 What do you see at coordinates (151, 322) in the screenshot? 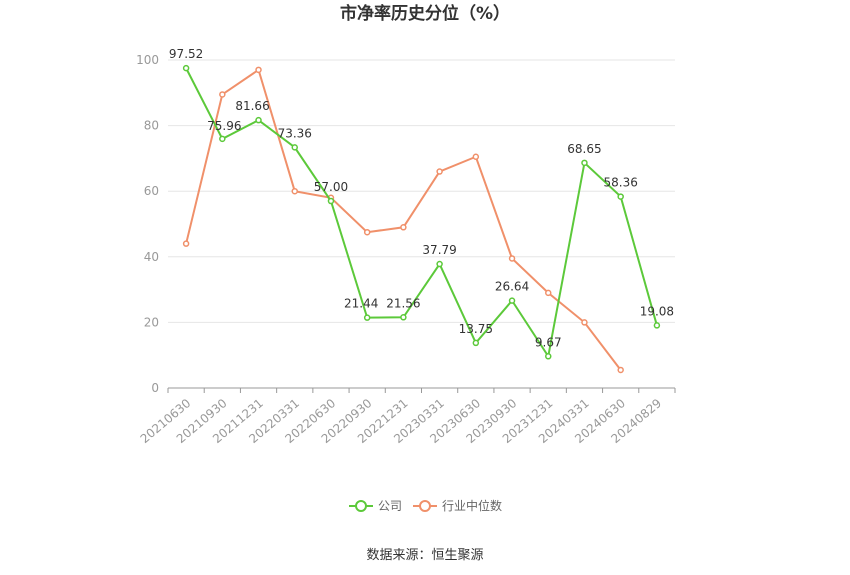
I see `y-tick-label: 20` at bounding box center [151, 322].